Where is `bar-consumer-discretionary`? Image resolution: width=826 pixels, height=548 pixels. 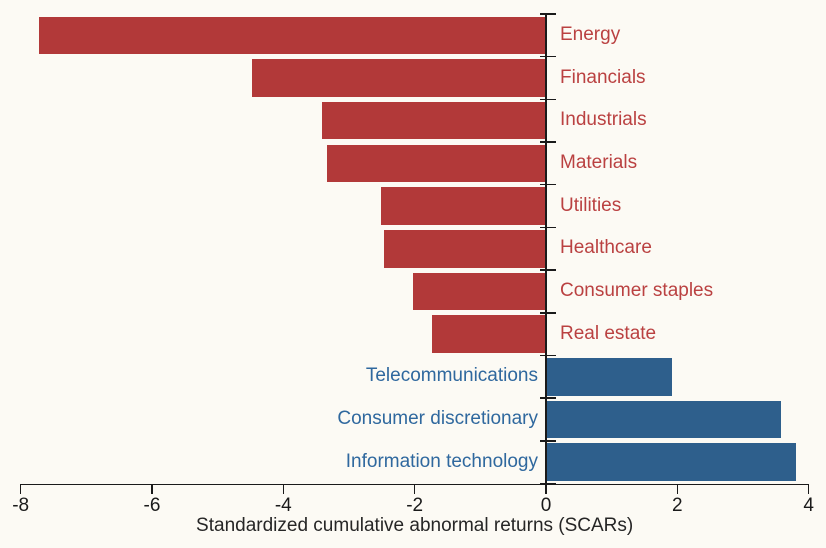 bar-consumer-discretionary is located at coordinates (664, 419).